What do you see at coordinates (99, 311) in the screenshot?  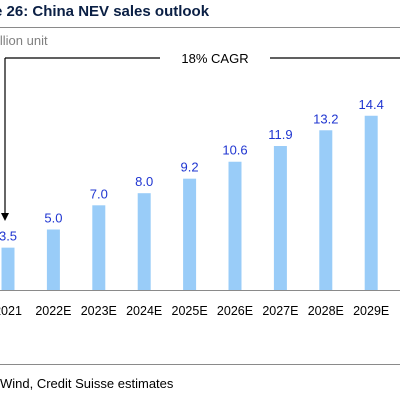 I see `x-tick-2023E: 2023E` at bounding box center [99, 311].